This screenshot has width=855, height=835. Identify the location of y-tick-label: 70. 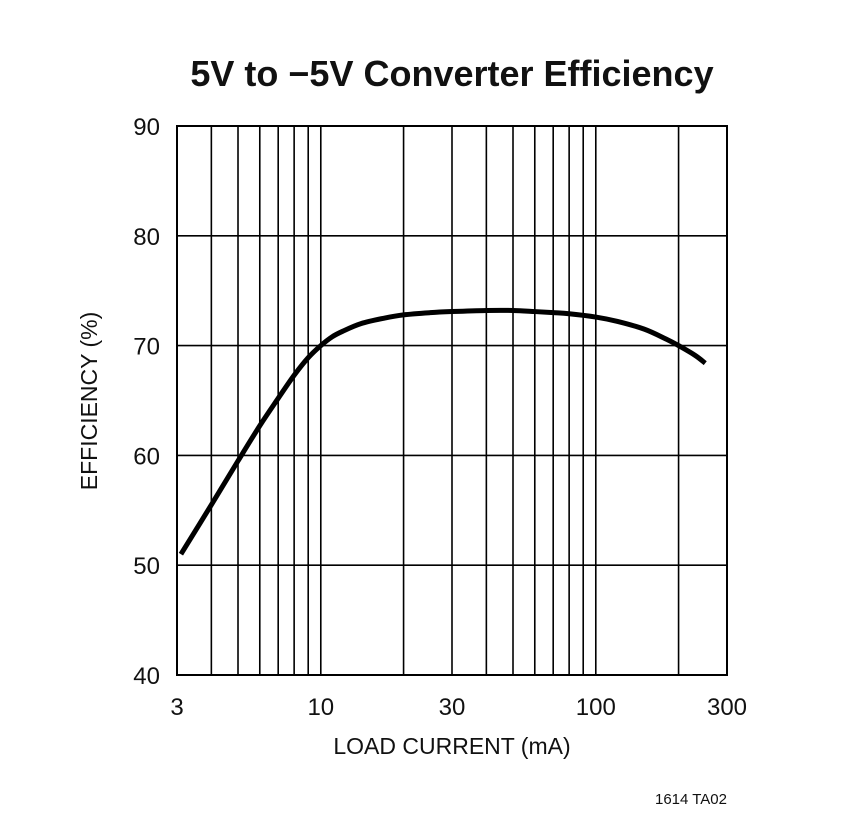
(146, 347).